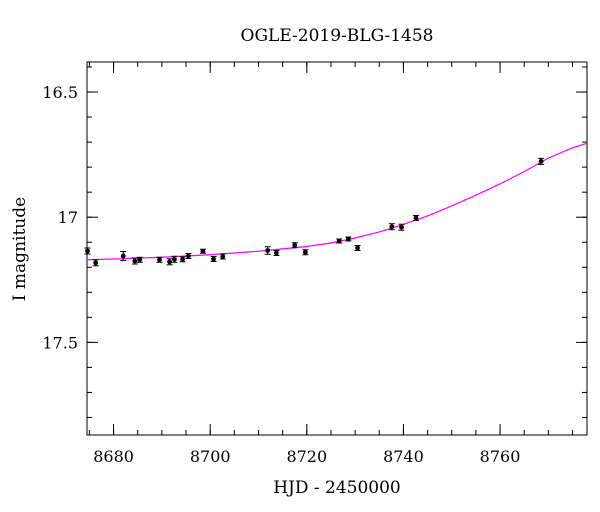  Describe the element at coordinates (337, 36) in the screenshot. I see `chart-title: OGLE-2019-BLG-1458` at that location.